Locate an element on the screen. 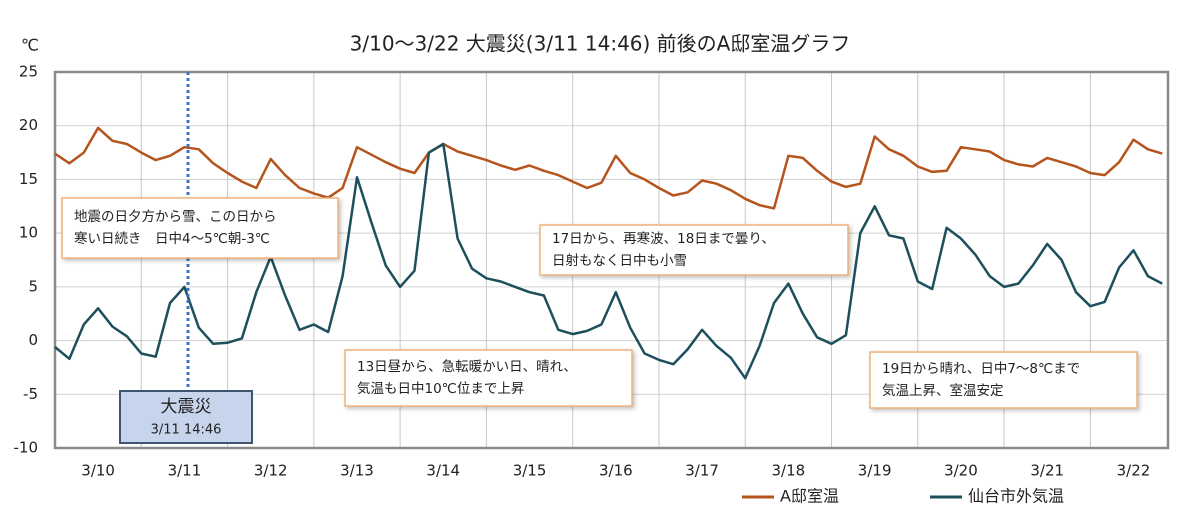 The image size is (1200, 530). x-tick-label: 3/18 is located at coordinates (789, 471).